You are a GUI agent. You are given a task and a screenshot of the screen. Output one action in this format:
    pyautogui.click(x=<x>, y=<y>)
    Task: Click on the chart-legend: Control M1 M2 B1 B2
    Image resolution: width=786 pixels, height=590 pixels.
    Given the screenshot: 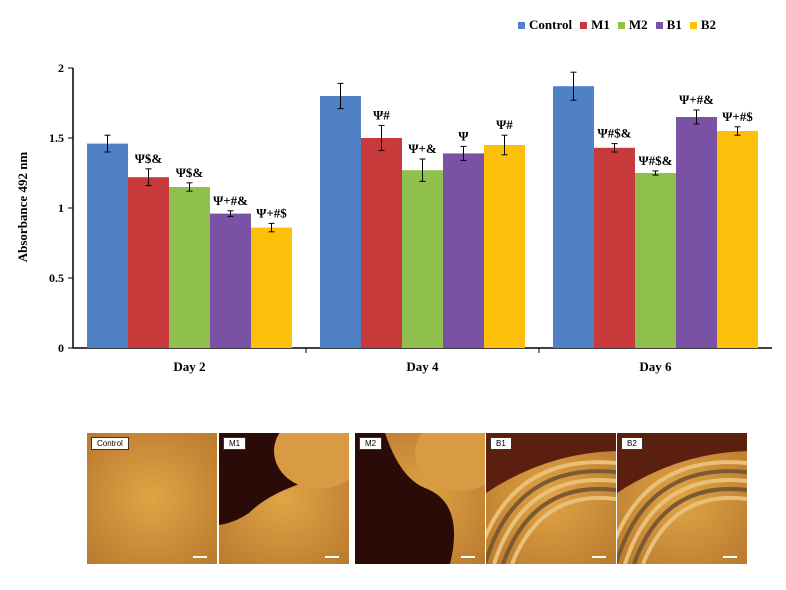 What is the action you would take?
    pyautogui.click(x=621, y=25)
    